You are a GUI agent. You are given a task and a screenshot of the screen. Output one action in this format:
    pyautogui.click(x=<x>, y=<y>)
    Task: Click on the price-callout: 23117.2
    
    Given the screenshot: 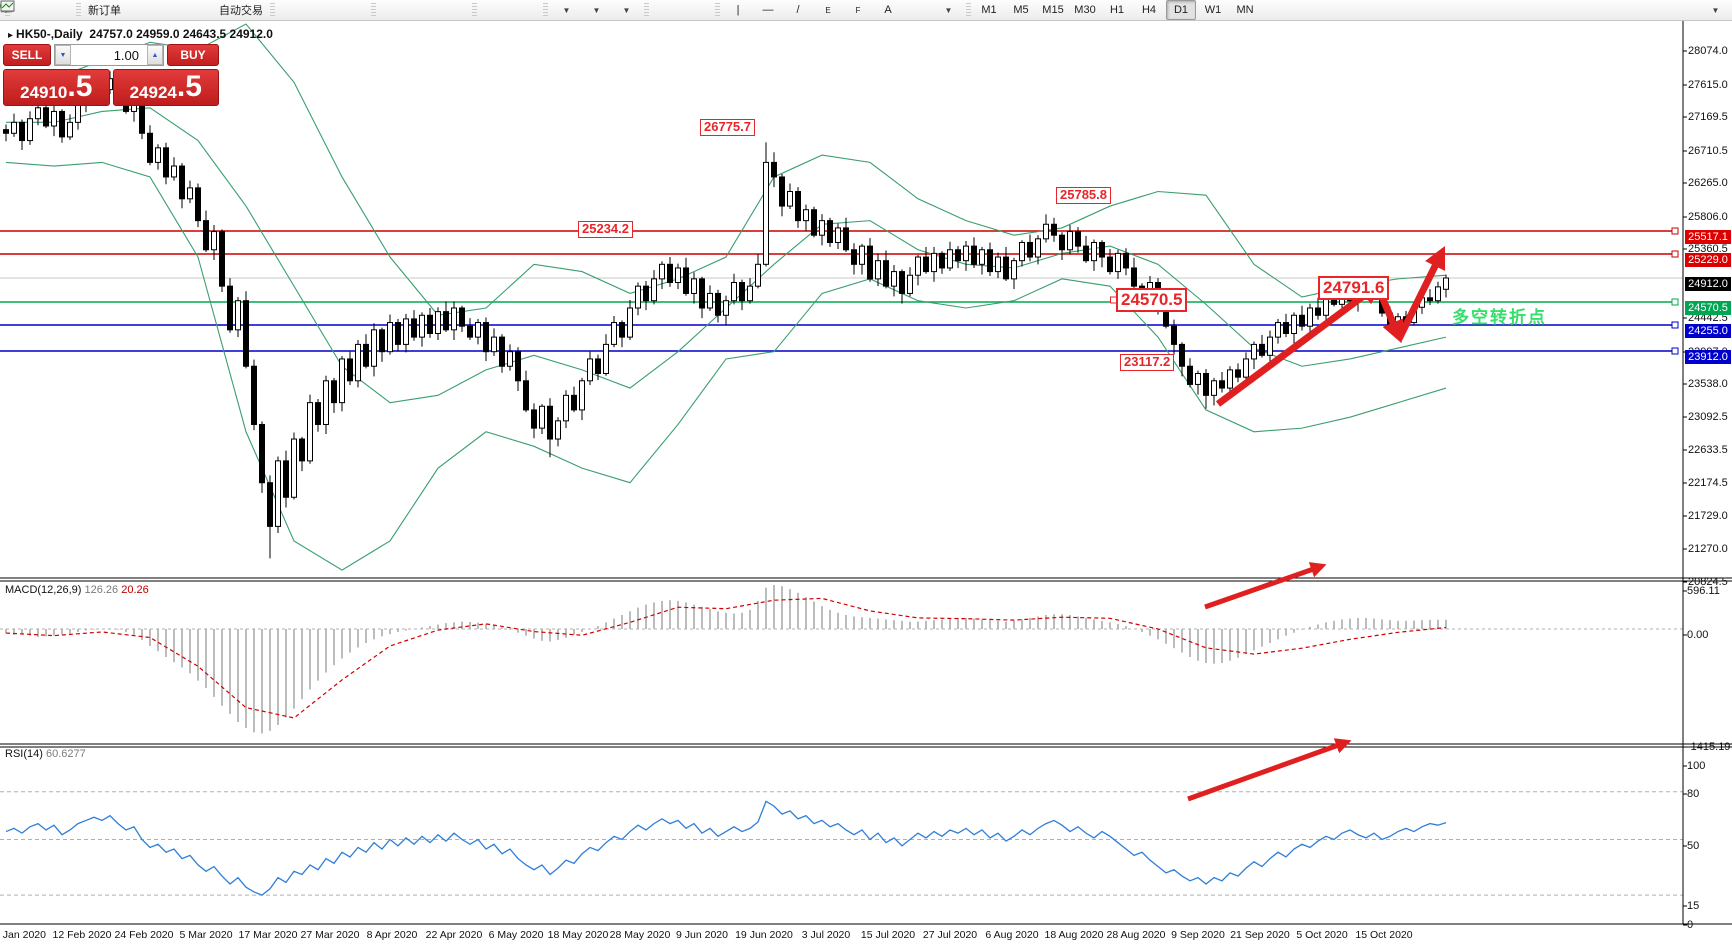 What is the action you would take?
    pyautogui.click(x=1147, y=362)
    